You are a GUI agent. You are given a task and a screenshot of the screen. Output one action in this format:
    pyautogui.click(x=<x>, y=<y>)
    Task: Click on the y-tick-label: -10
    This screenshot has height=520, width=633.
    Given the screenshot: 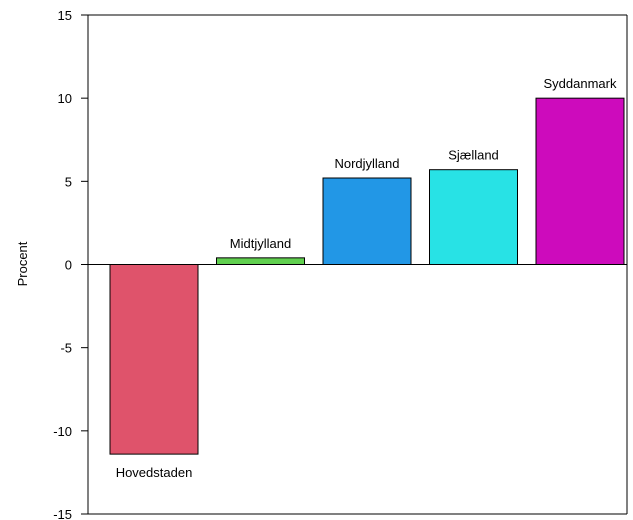 What is the action you would take?
    pyautogui.click(x=62, y=431)
    